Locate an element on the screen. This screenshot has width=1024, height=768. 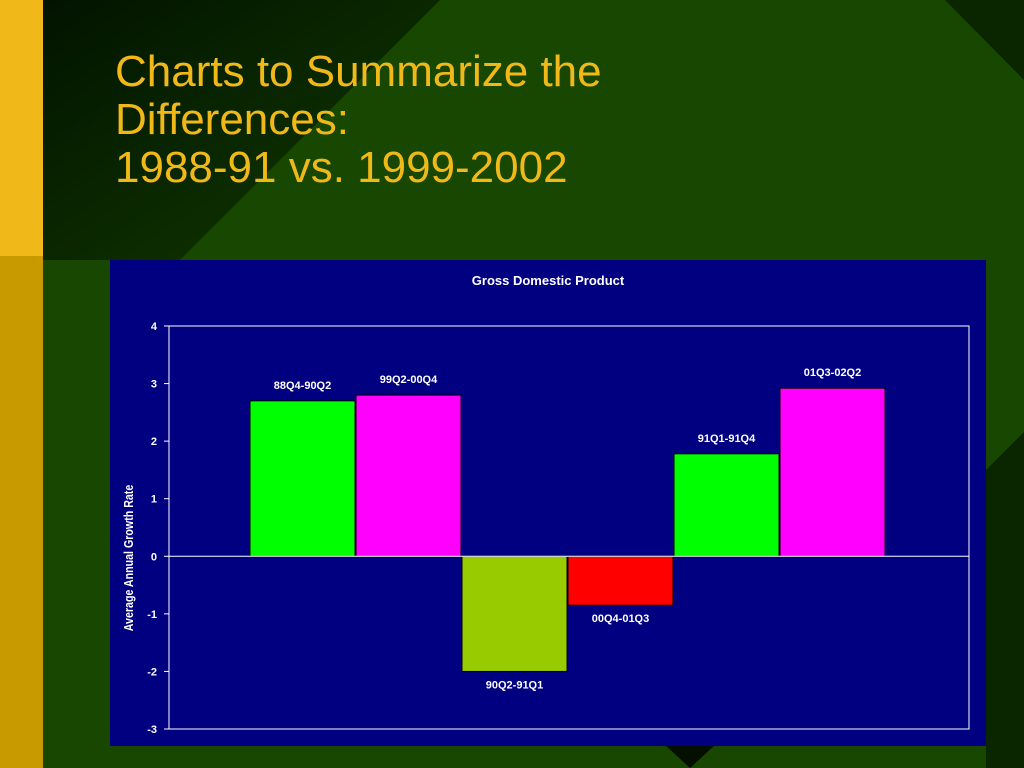
bar-data-label: 90Q2-91Q1 is located at coordinates (514, 685).